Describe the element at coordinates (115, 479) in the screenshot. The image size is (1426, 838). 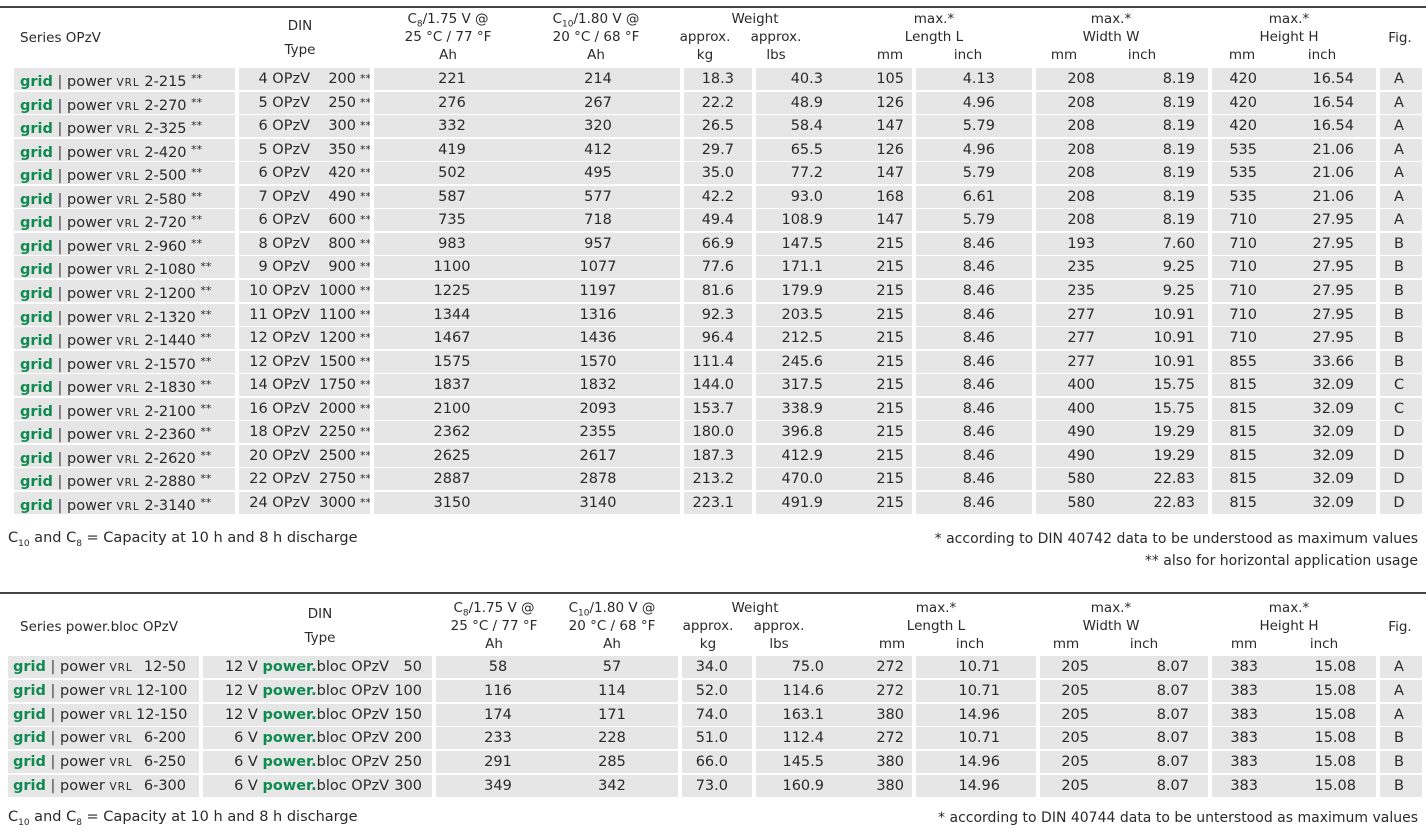
I see `product-name: grid | power VRL 2-2880 **` at that location.